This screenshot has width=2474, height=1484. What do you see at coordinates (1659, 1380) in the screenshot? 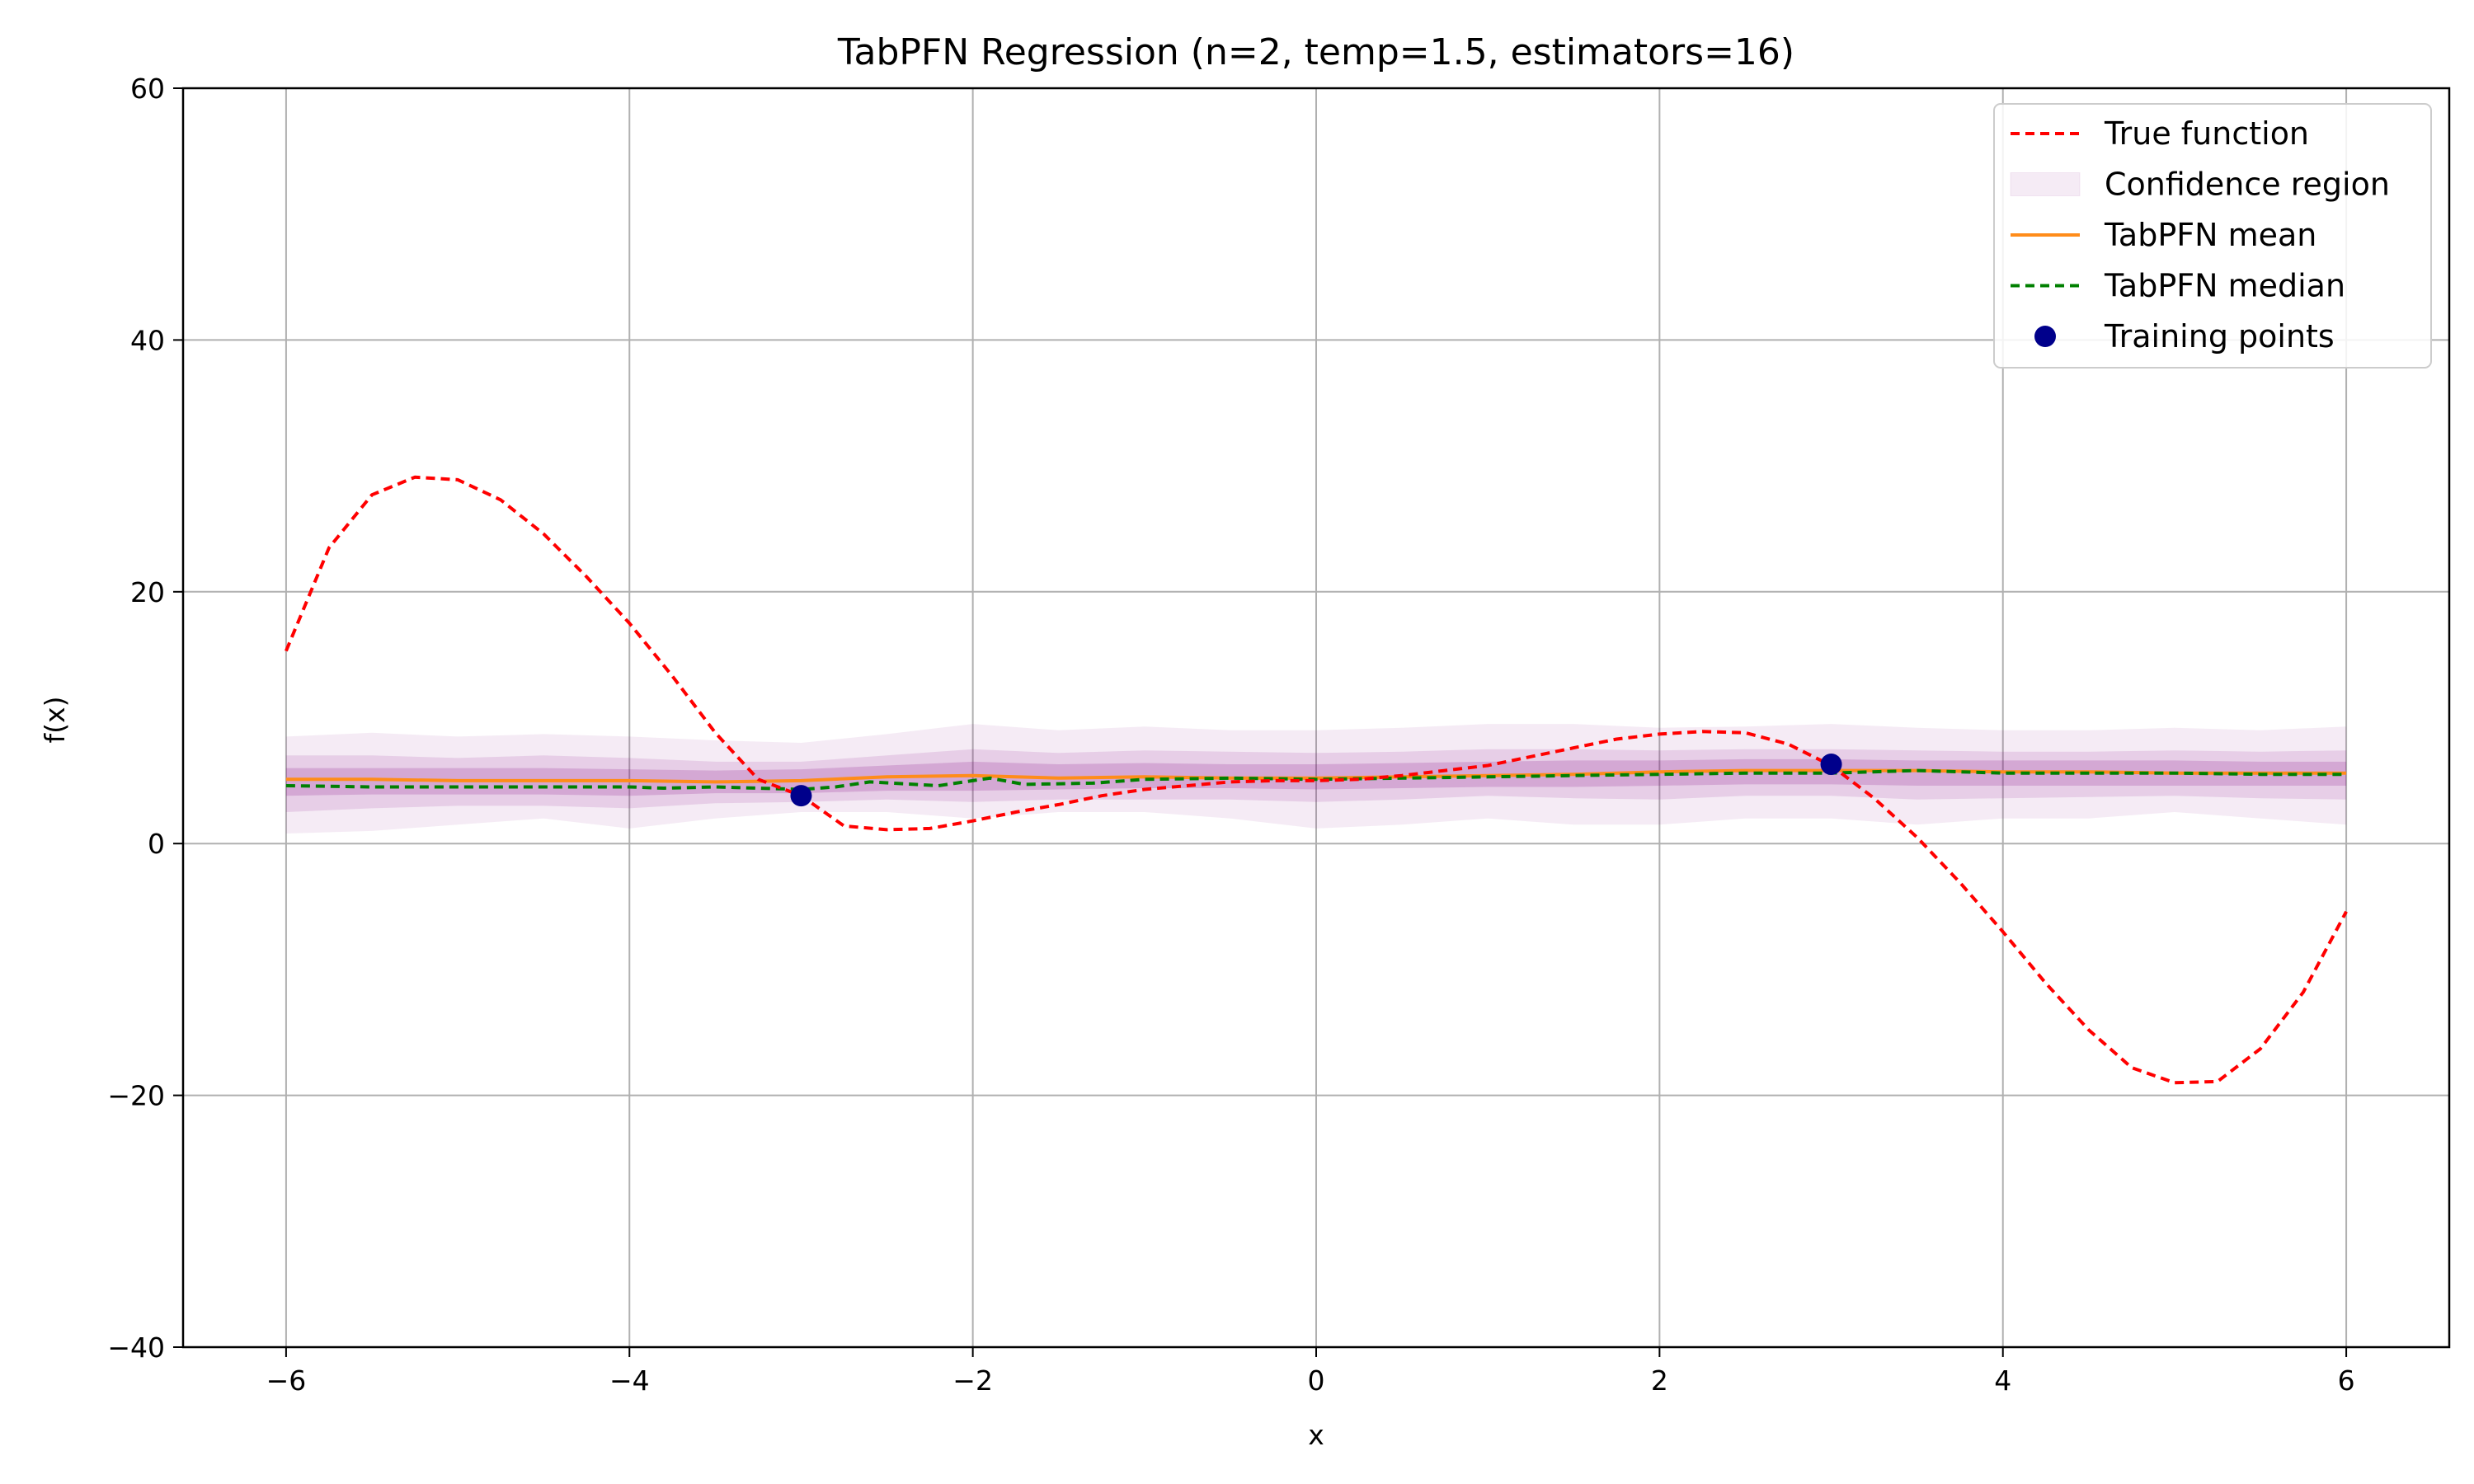
I see `x-tick-label: 2` at bounding box center [1659, 1380].